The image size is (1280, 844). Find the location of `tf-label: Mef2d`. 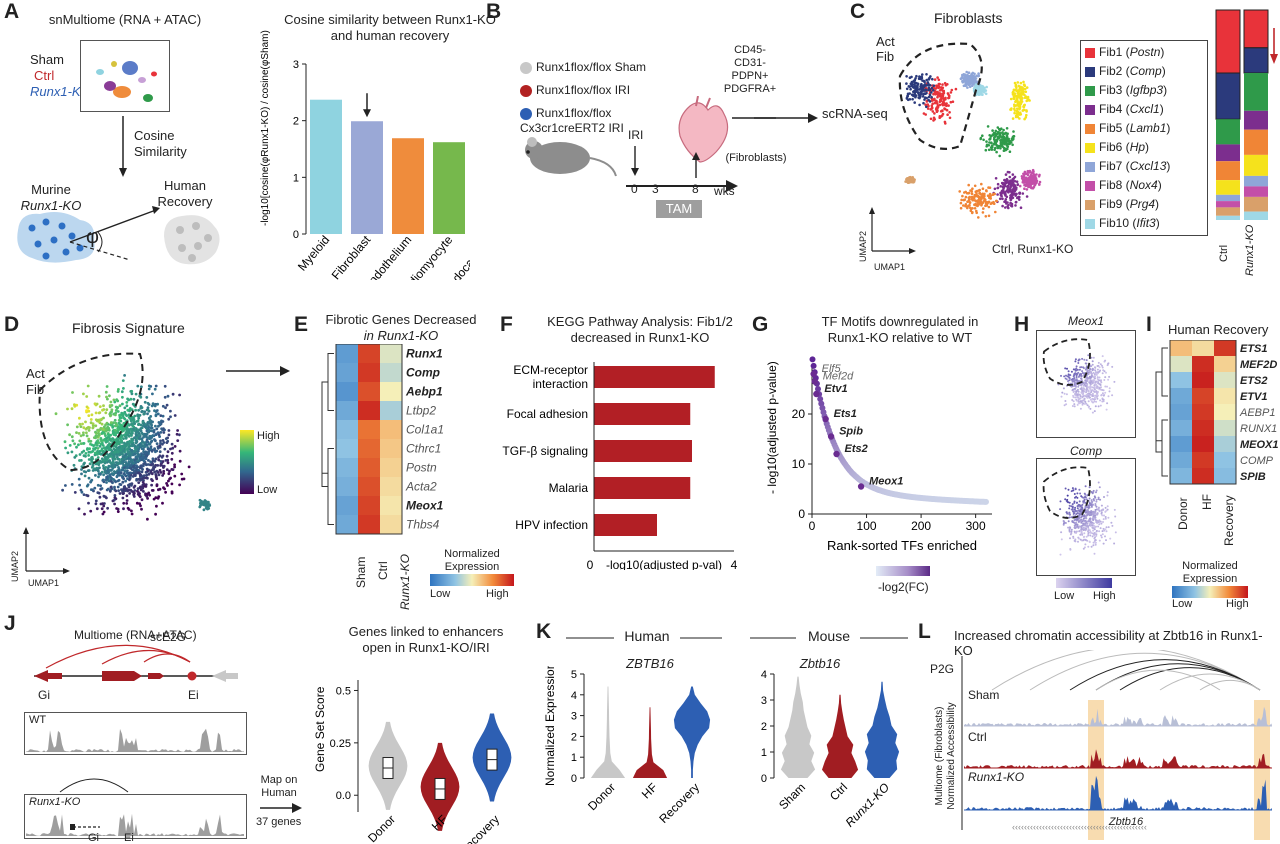

tf-label: Mef2d is located at coordinates (838, 377).